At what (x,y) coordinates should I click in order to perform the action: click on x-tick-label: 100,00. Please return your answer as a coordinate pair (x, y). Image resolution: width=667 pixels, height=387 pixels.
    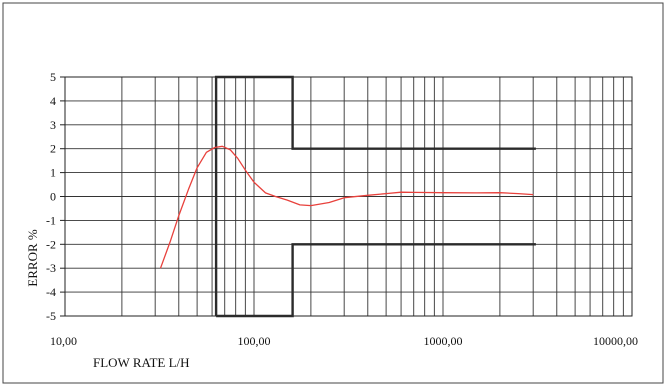
    Looking at the image, I should click on (254, 341).